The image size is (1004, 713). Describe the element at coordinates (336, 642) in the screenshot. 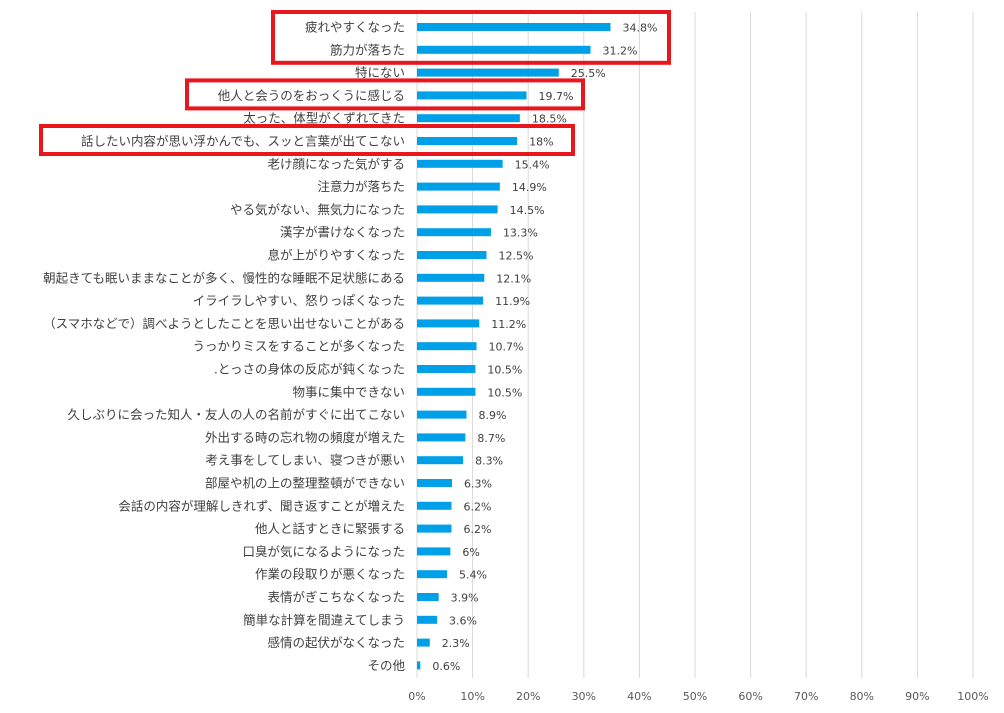

I see `category-label: 感情の起伏がなくなった` at that location.